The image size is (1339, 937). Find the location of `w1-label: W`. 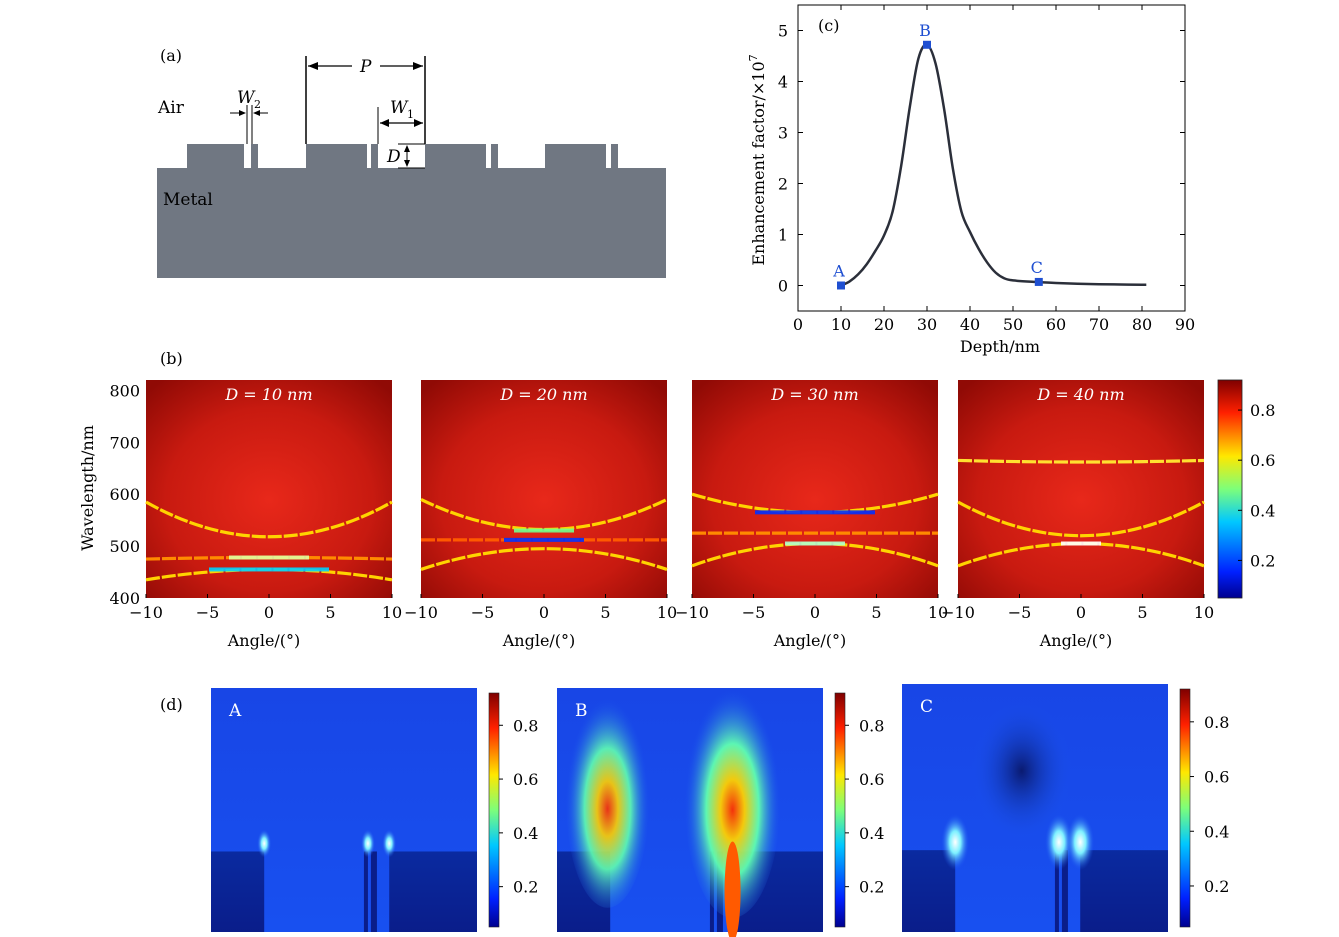

w1-label: W is located at coordinates (399, 108).